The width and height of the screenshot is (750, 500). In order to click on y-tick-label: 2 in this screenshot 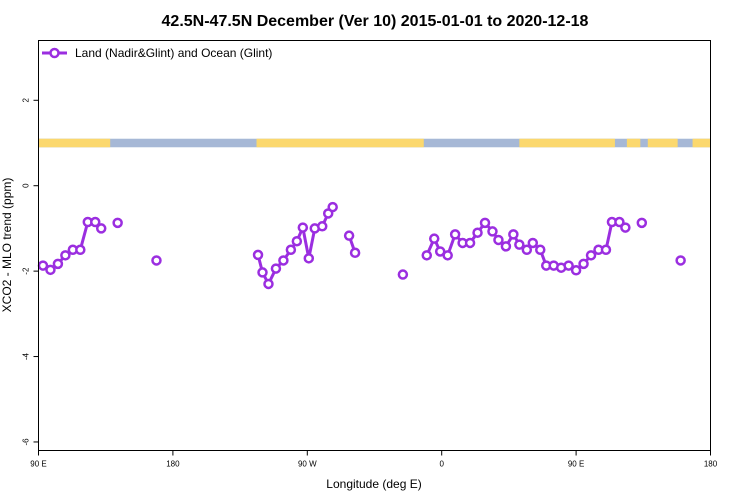, I will do `click(26, 100)`.